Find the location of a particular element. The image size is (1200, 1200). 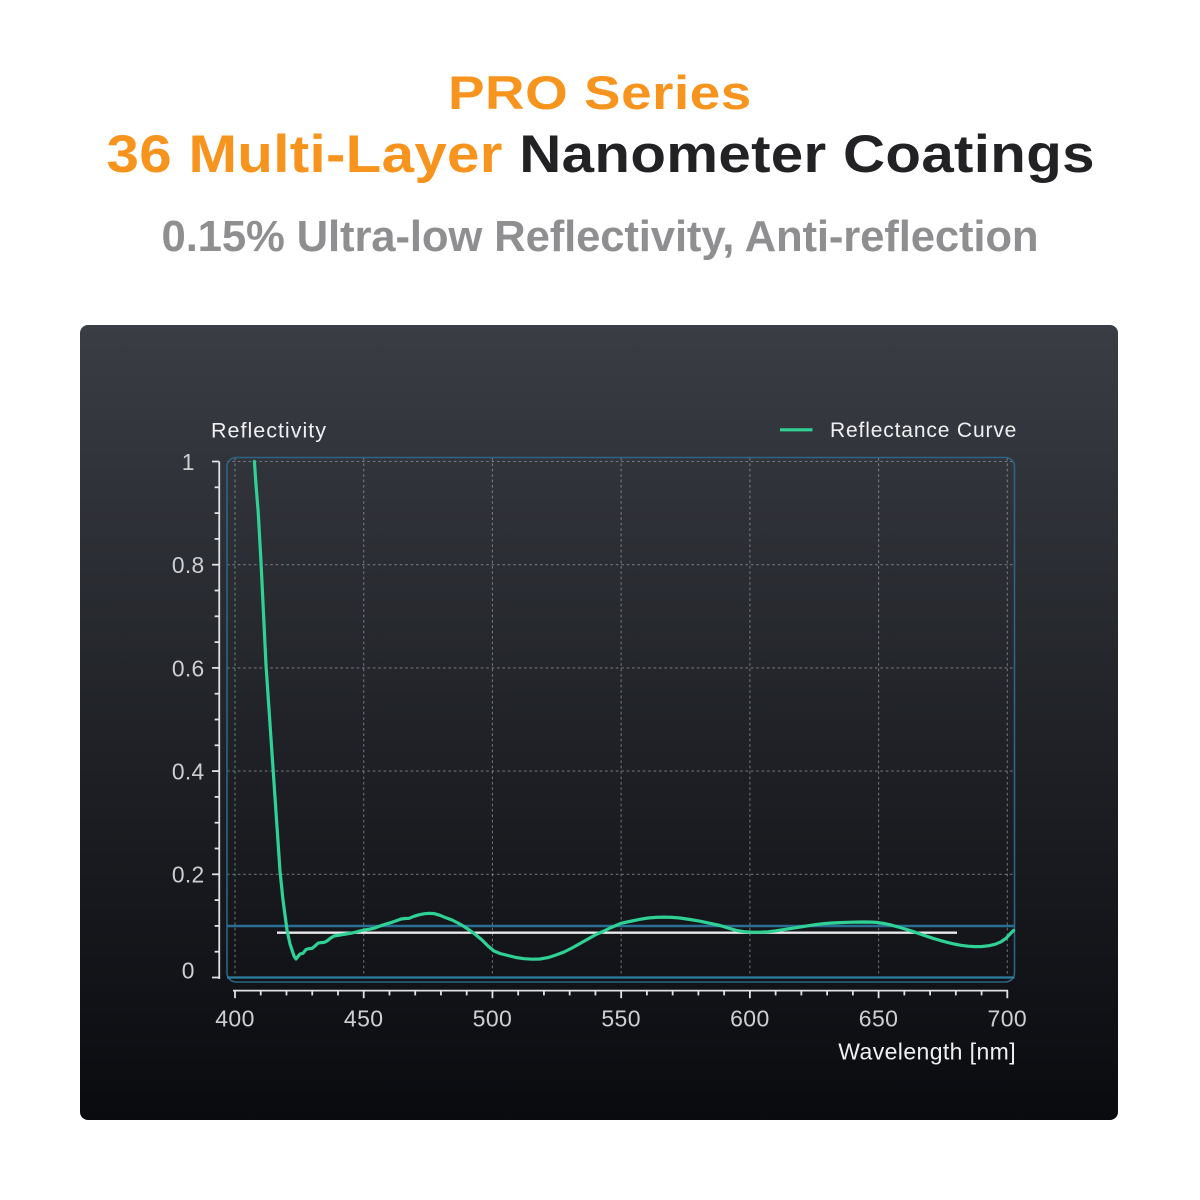

svg-text: 600 is located at coordinates (750, 1019).